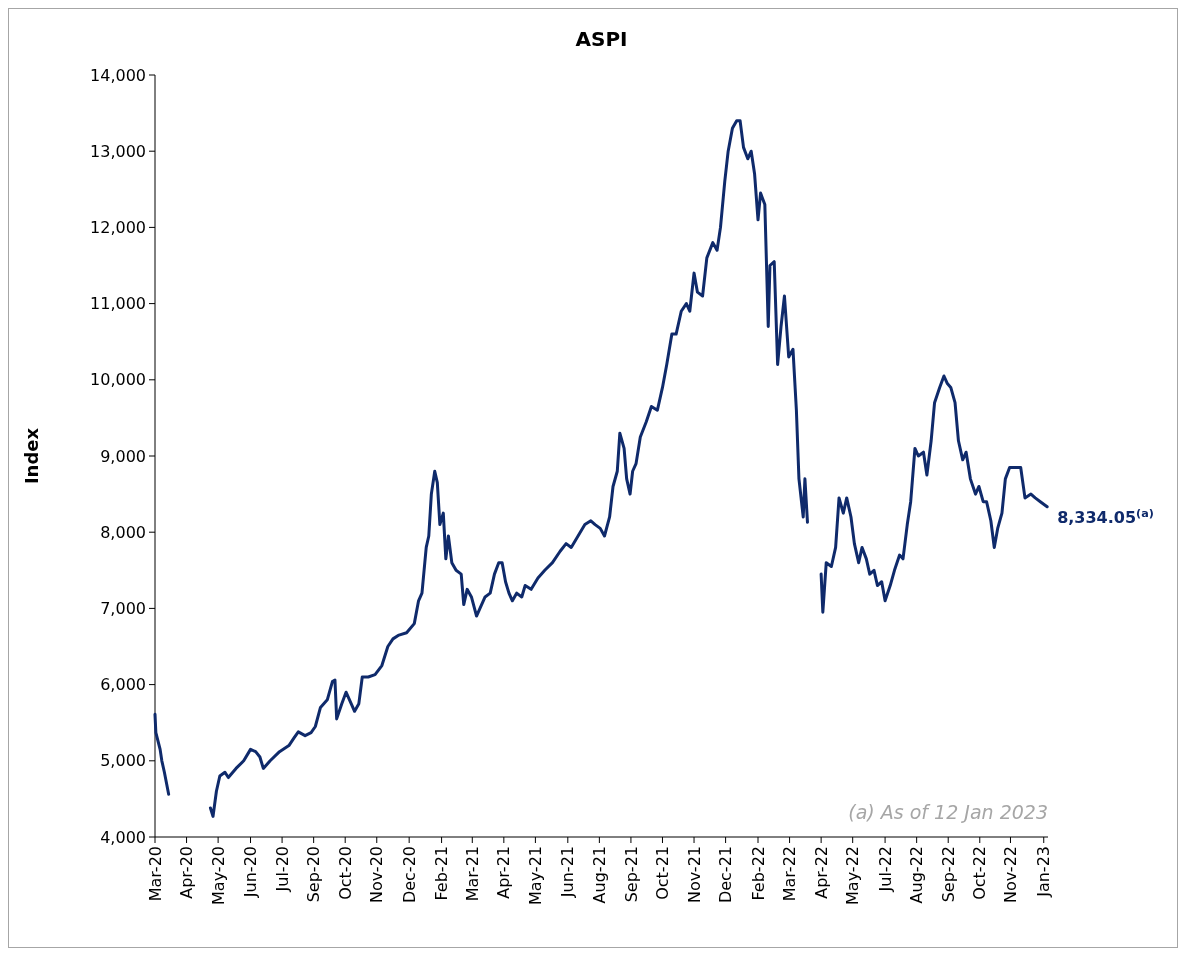 The image size is (1189, 959). I want to click on annotation: 8,334.05$^{(a)}$, so click(1105, 516).